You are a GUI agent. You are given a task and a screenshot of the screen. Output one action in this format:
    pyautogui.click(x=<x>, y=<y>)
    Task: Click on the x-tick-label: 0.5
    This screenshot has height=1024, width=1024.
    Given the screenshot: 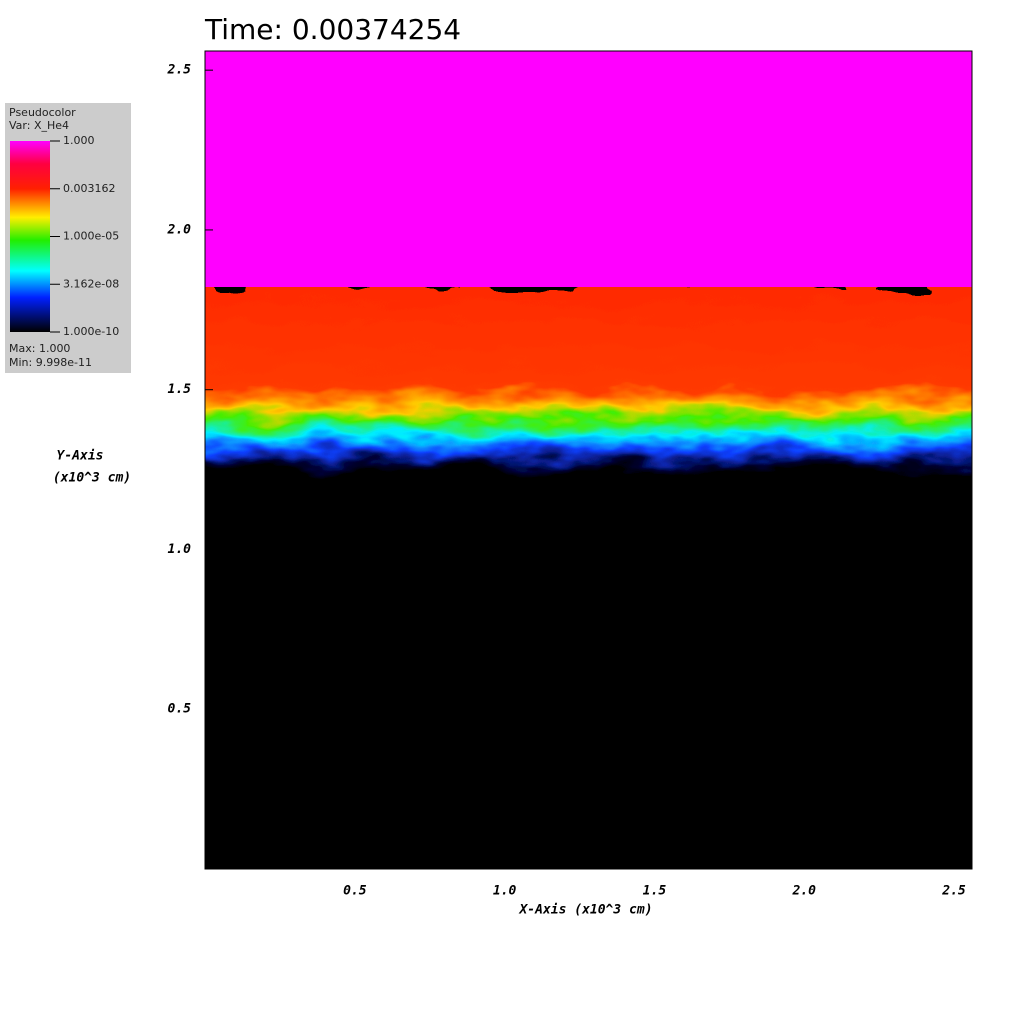 What is the action you would take?
    pyautogui.click(x=355, y=891)
    